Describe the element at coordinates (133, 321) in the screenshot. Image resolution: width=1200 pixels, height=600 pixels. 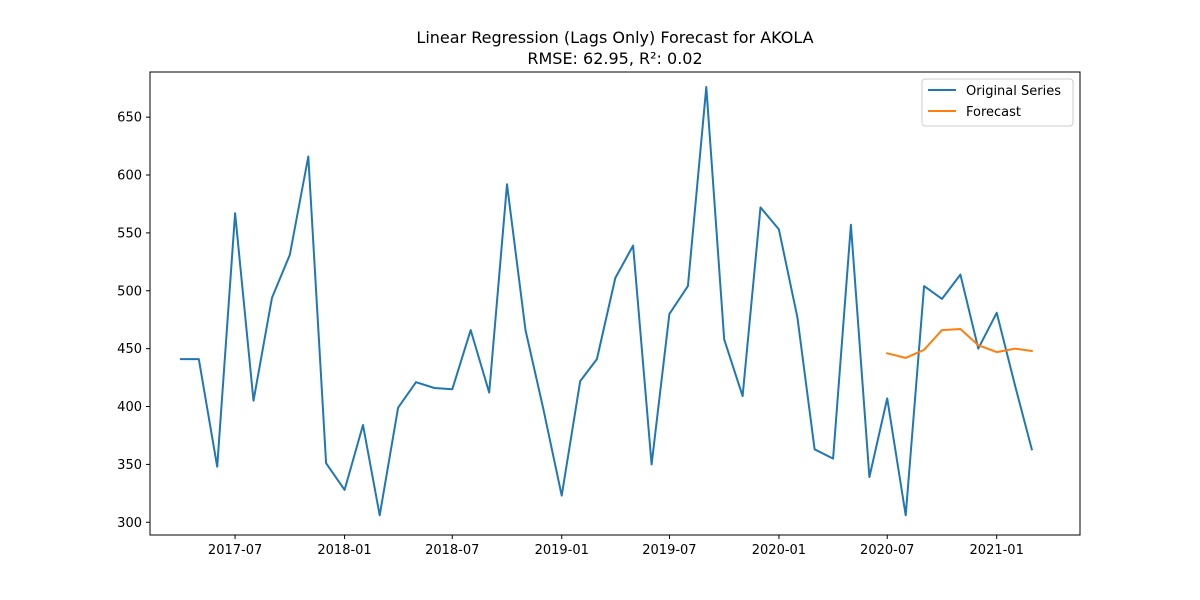
I see `y-axis: 300 350 400 450 500 550 600 650` at that location.